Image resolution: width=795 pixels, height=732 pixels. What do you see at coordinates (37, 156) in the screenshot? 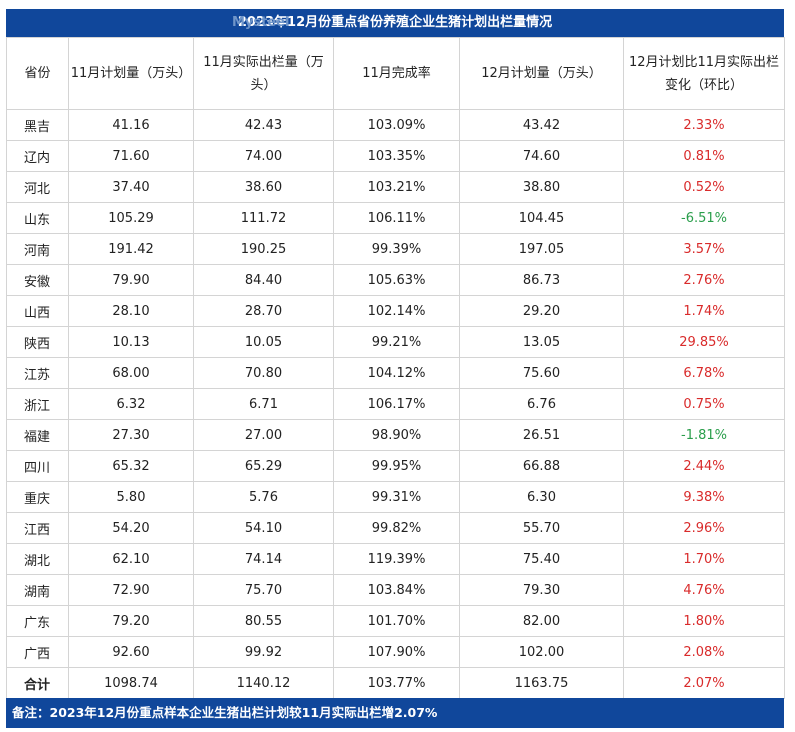
I see `province-cell: 辽内` at bounding box center [37, 156].